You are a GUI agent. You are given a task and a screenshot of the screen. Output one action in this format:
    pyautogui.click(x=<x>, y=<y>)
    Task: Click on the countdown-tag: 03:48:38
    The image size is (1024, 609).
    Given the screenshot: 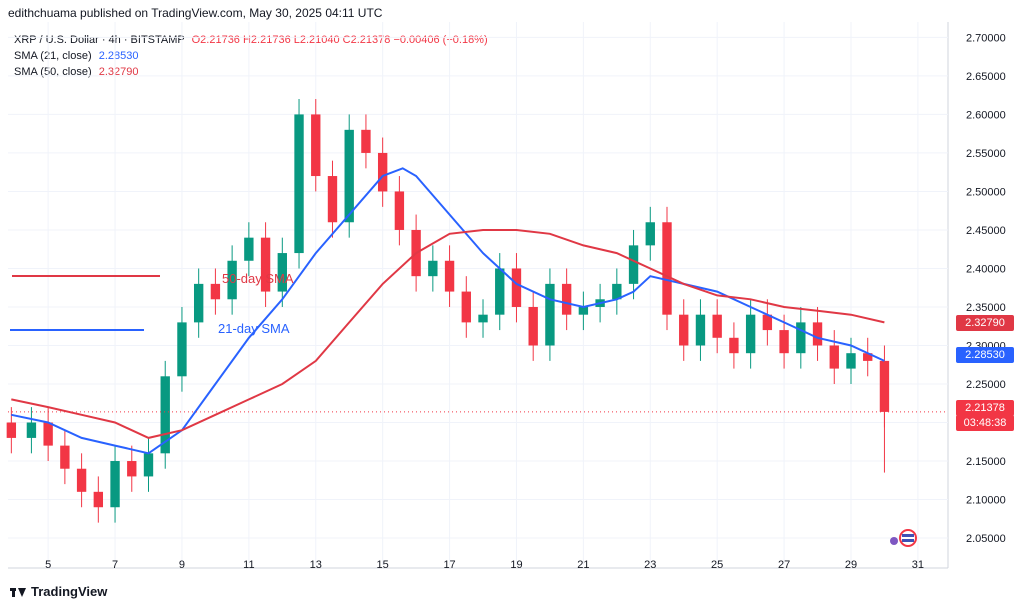 What is the action you would take?
    pyautogui.click(x=985, y=423)
    